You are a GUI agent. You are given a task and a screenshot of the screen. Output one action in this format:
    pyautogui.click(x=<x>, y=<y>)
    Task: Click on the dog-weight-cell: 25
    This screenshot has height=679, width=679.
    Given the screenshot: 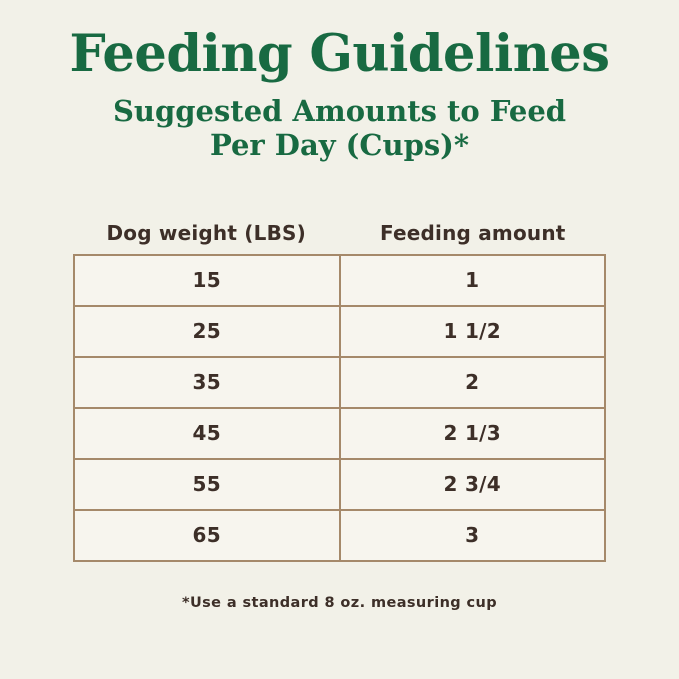 What is the action you would take?
    pyautogui.click(x=207, y=331)
    